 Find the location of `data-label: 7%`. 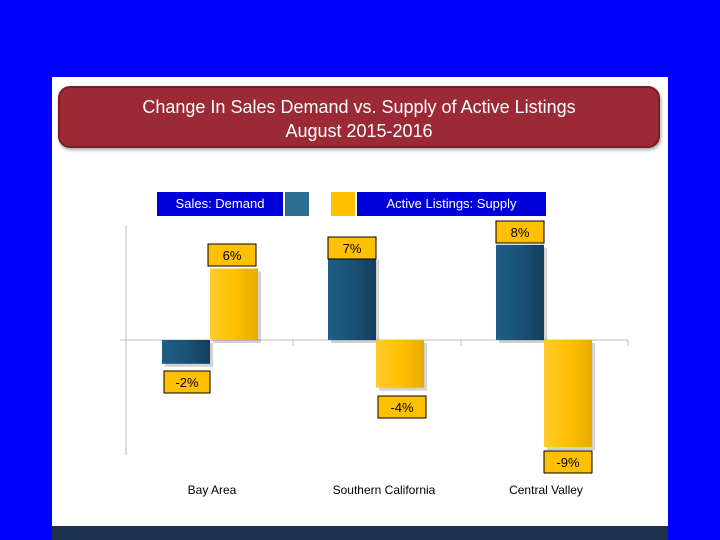

data-label: 7% is located at coordinates (352, 248).